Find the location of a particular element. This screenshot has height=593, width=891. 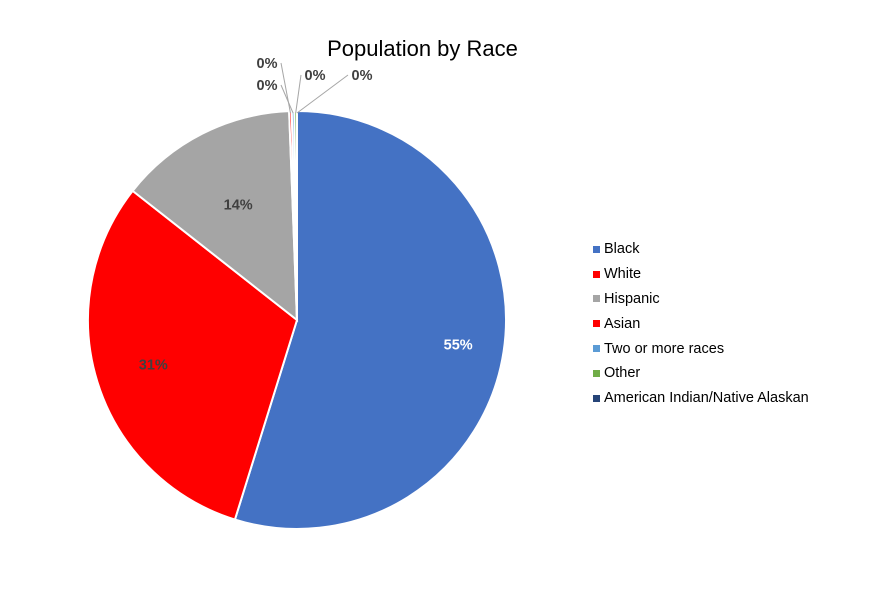

legend-label: White is located at coordinates (623, 274).